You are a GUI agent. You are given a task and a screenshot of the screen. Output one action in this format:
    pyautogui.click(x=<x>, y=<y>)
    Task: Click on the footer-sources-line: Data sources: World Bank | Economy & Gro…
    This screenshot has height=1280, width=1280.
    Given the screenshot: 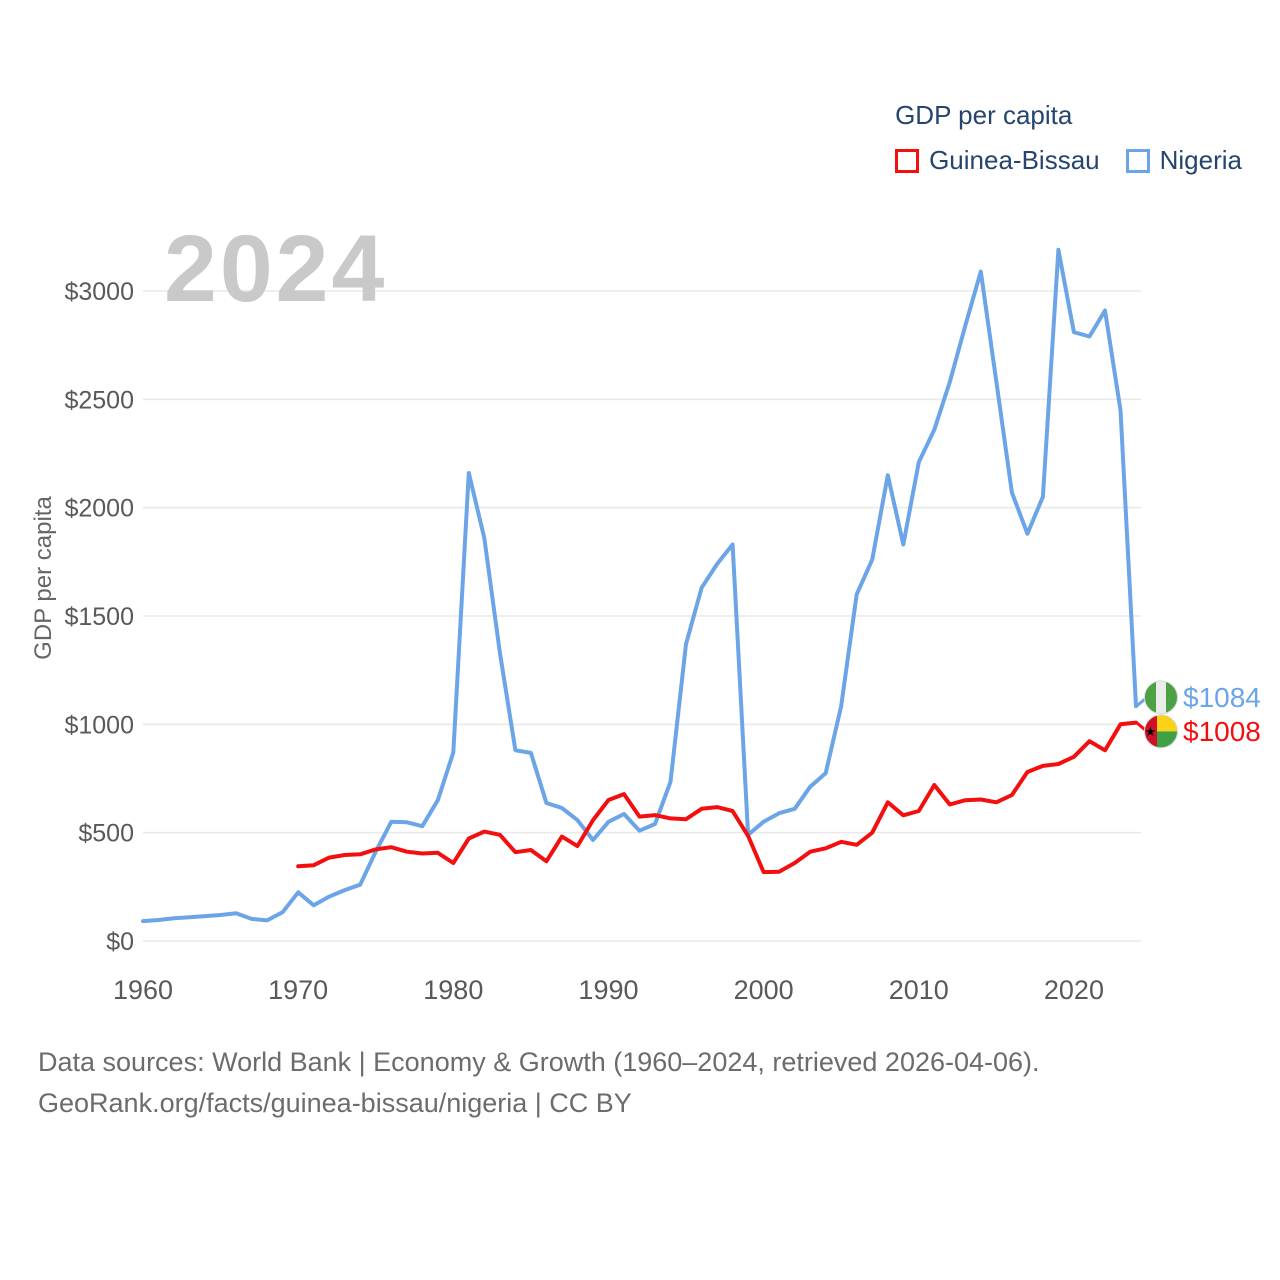 What is the action you would take?
    pyautogui.click(x=539, y=1062)
    